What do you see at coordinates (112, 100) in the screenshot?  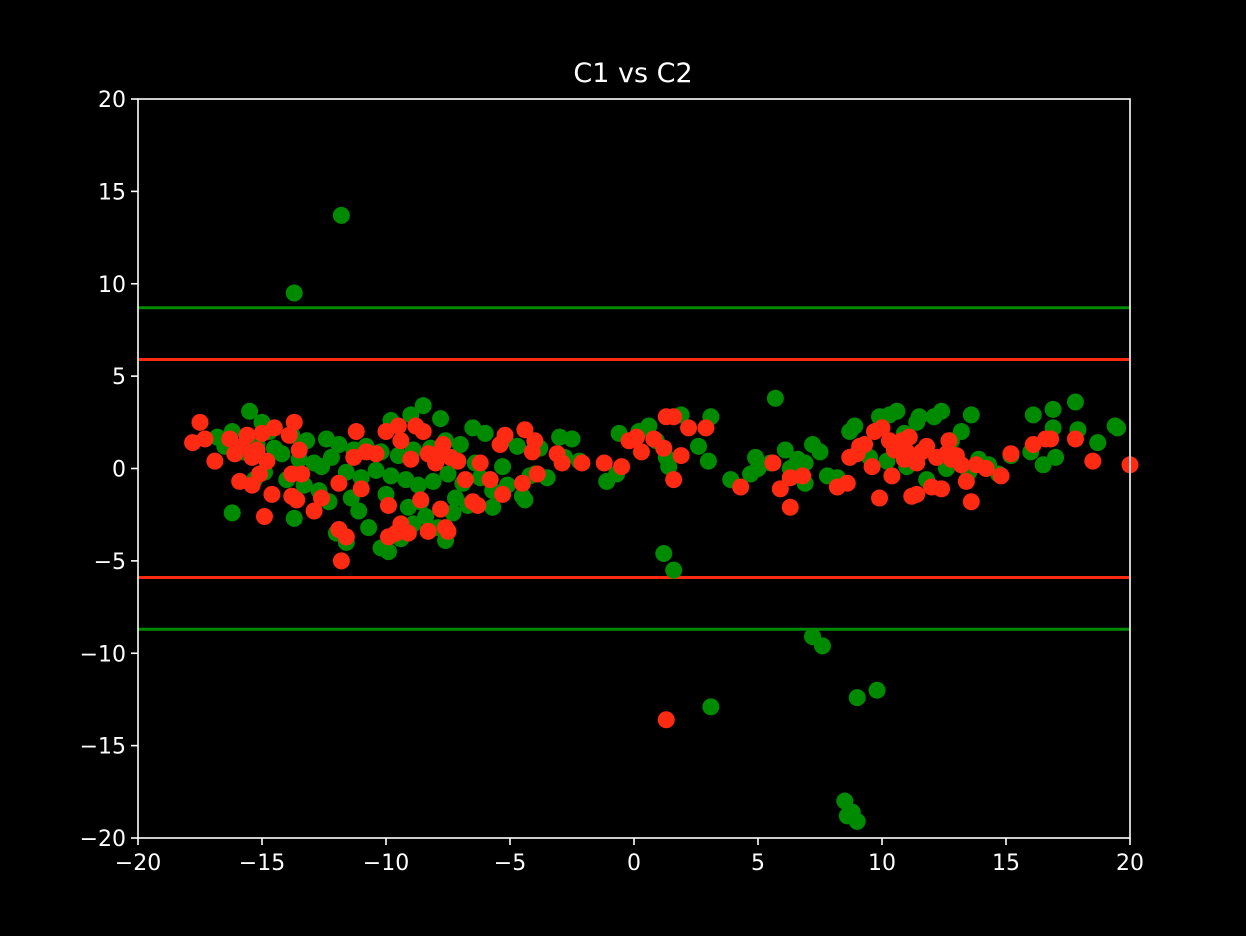 I see `y-tick-label: 20` at bounding box center [112, 100].